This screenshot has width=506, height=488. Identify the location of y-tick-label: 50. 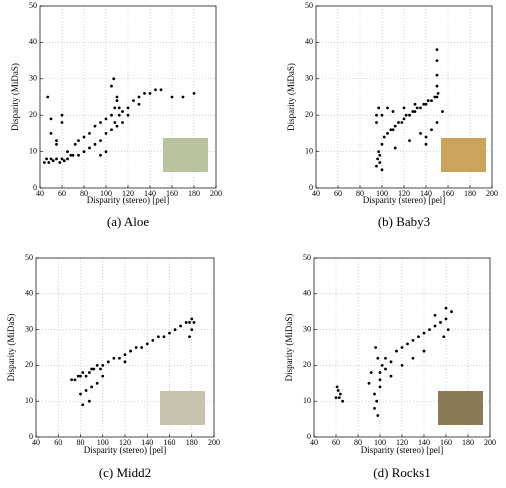
(29, 257).